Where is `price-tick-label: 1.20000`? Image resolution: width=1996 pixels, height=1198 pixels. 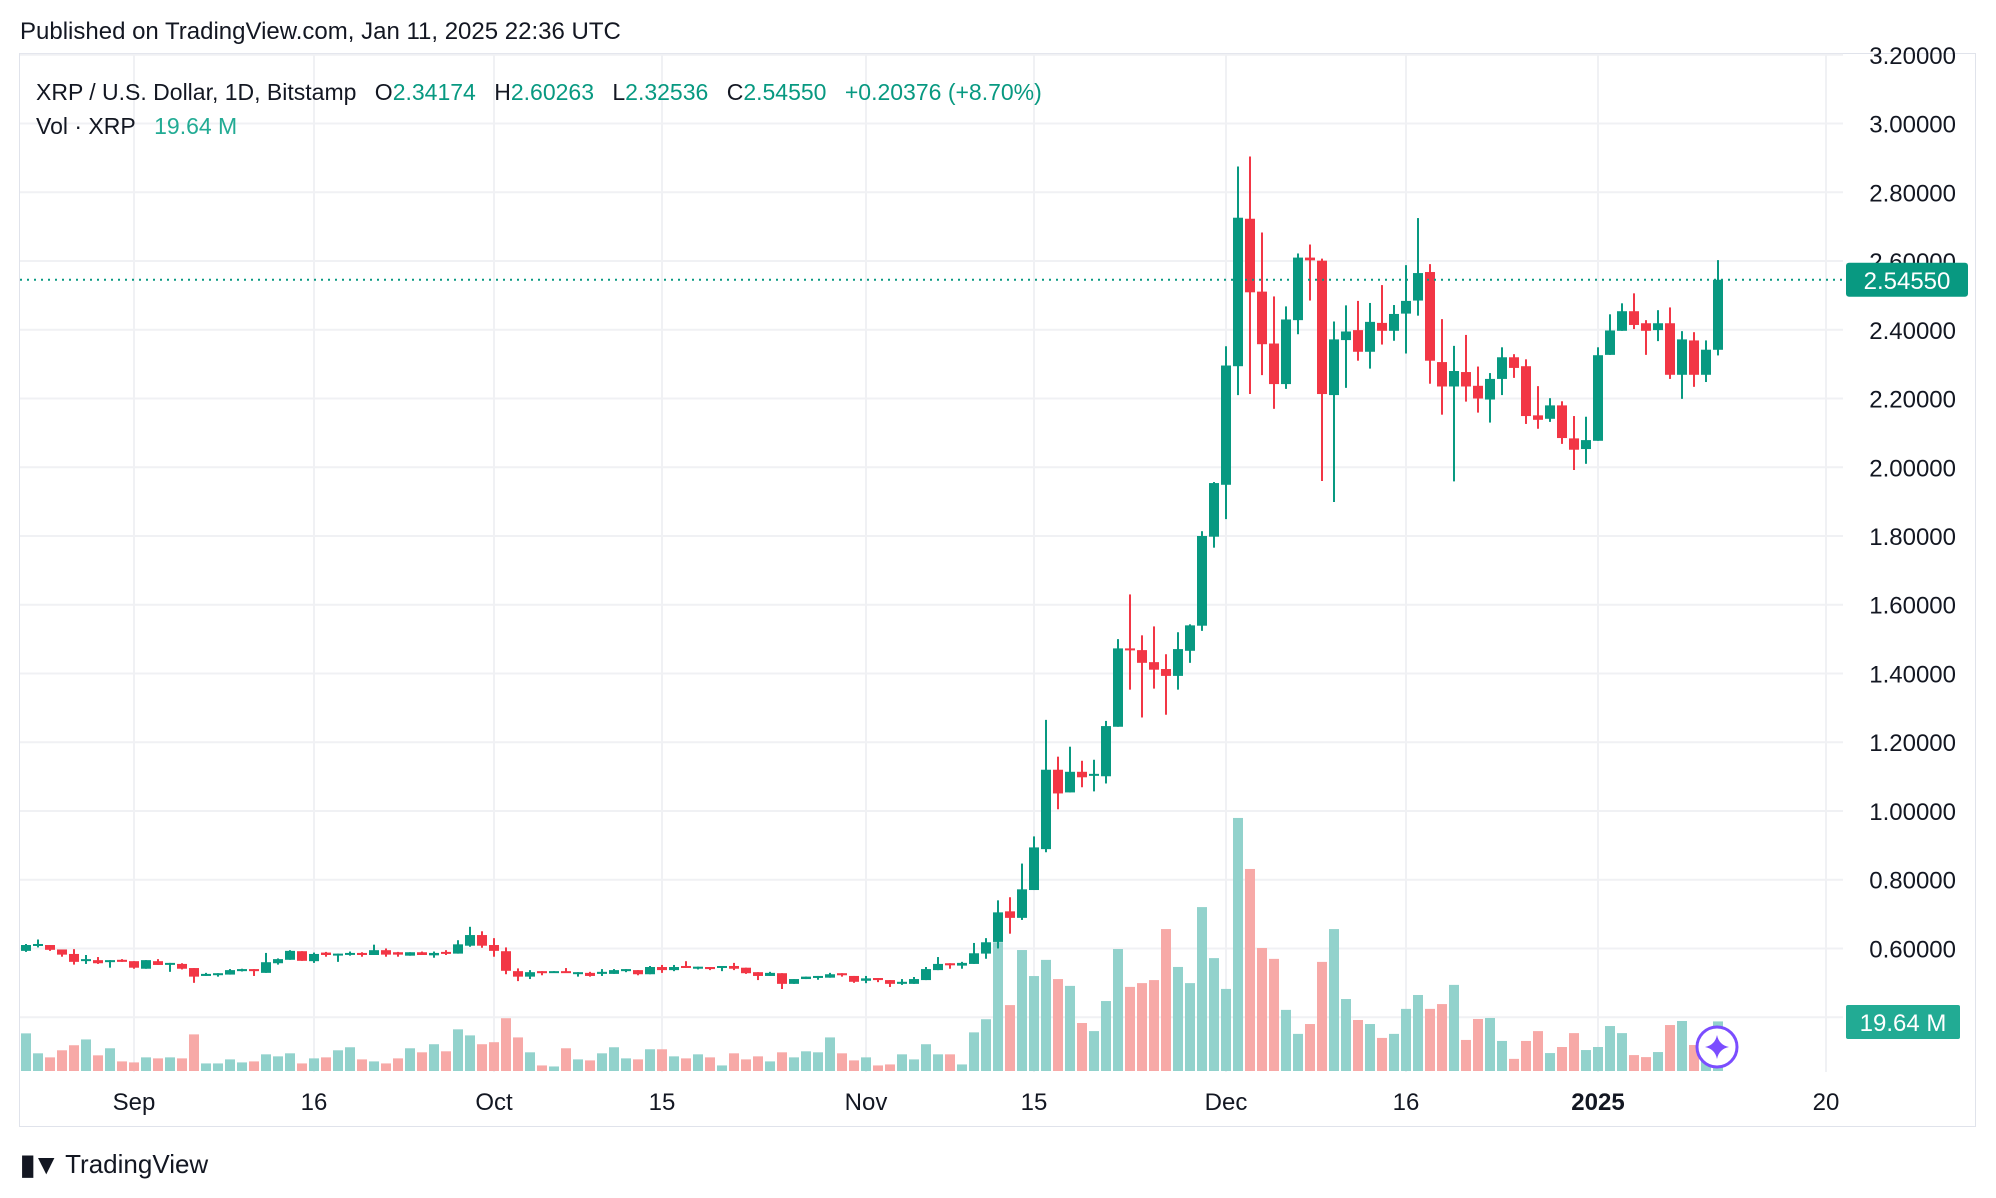 price-tick-label: 1.20000 is located at coordinates (1912, 743).